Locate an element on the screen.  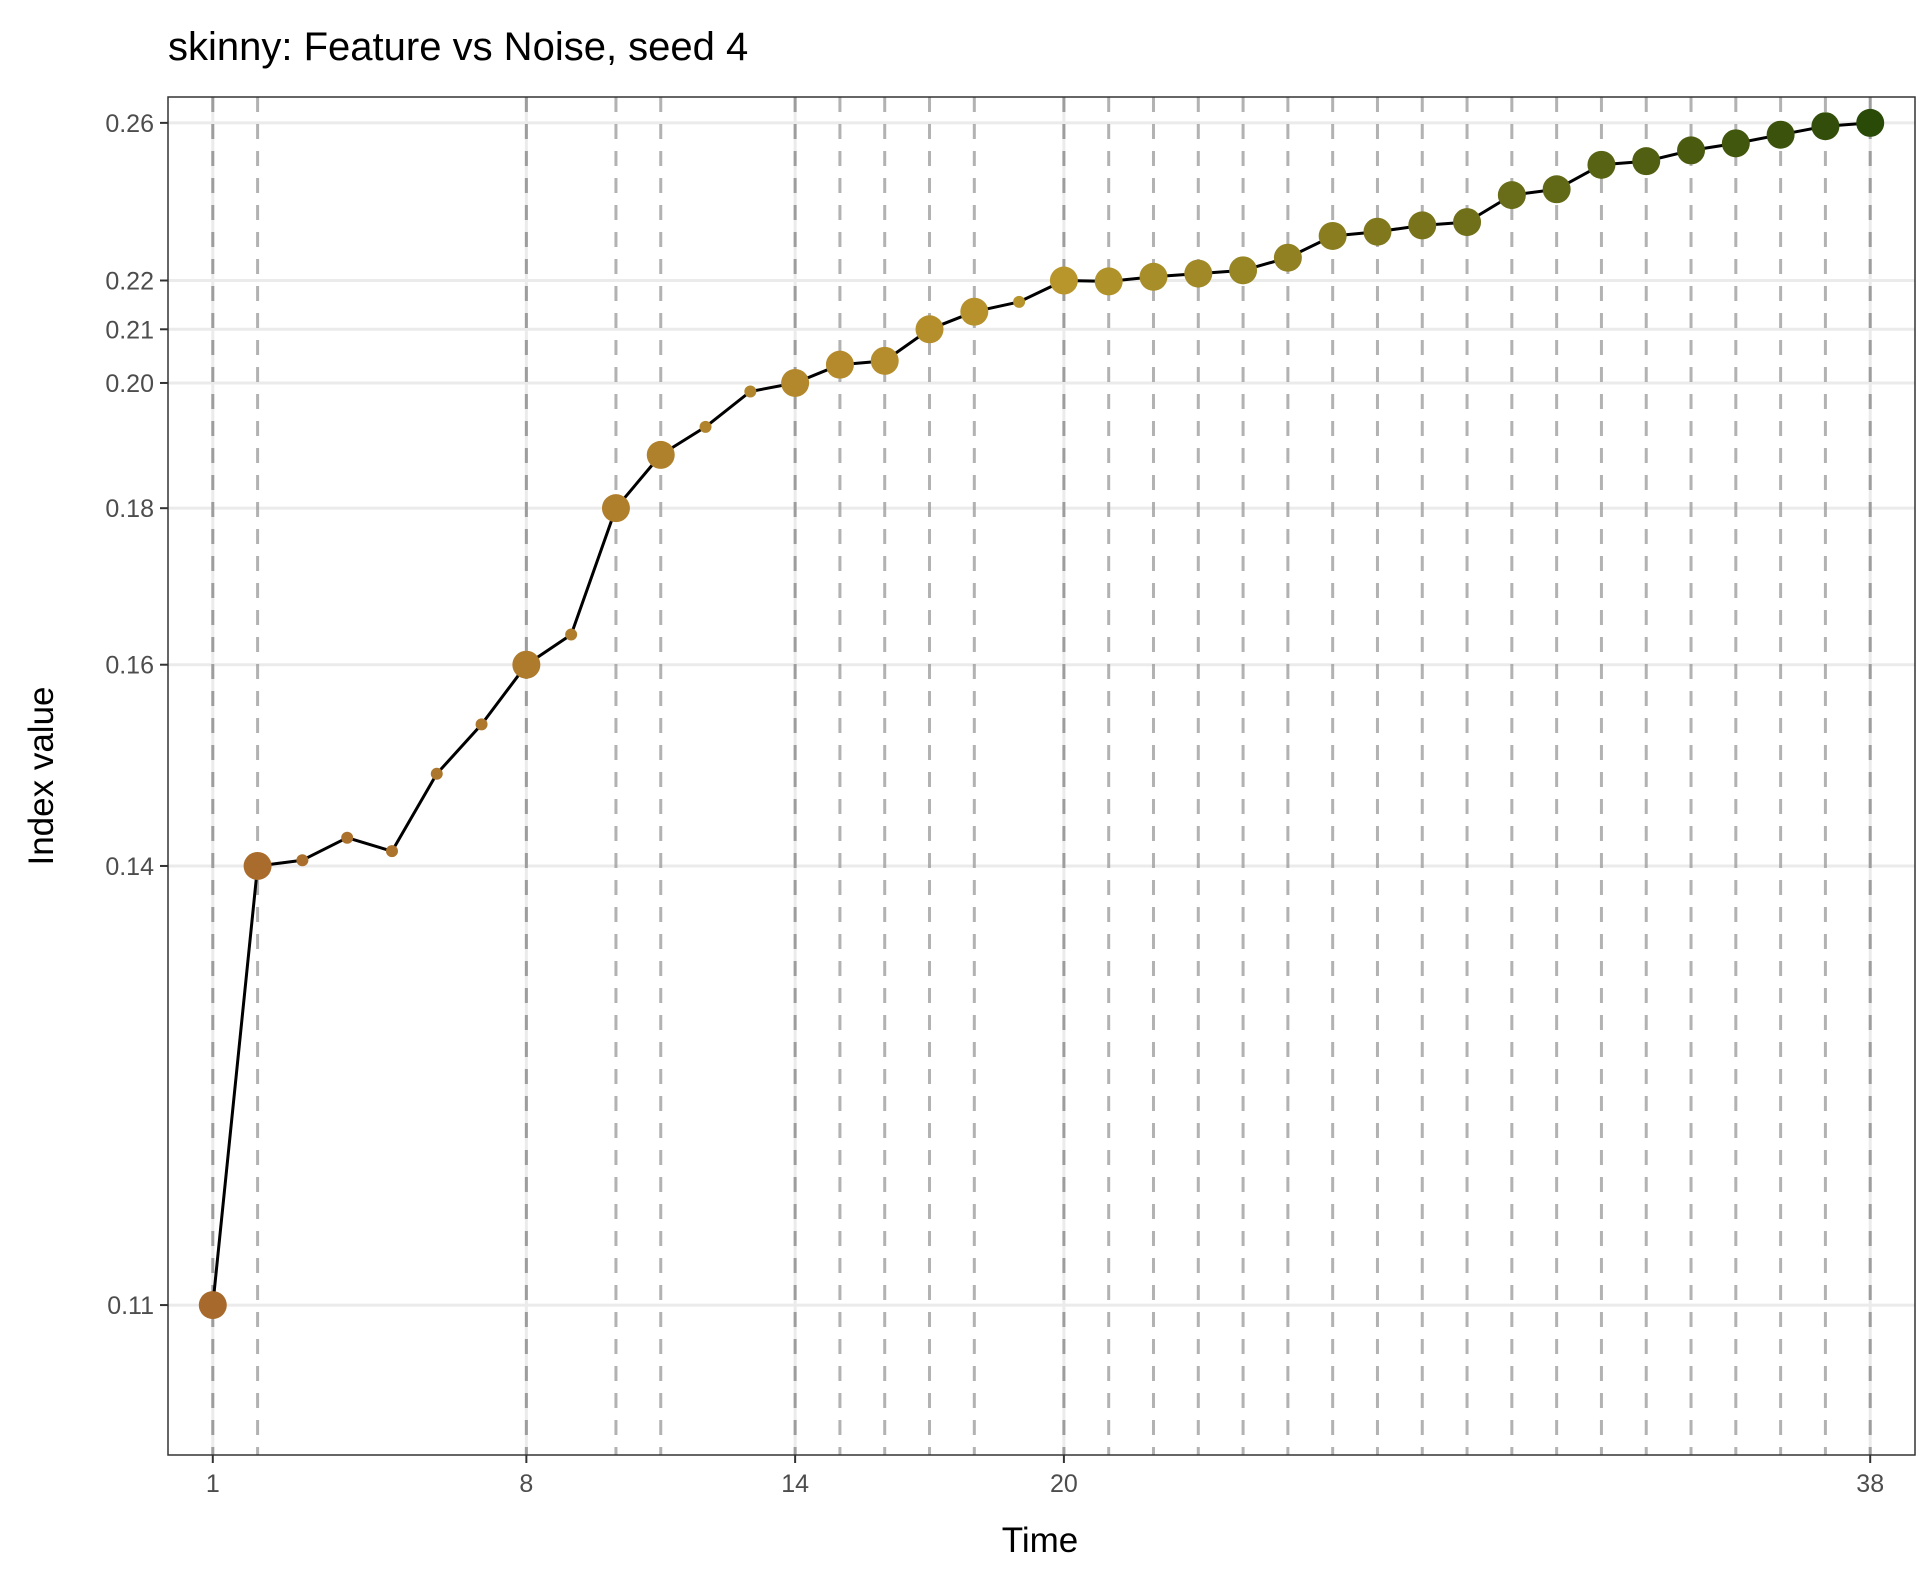
y-tick-label: 0.22 is located at coordinates (129, 282).